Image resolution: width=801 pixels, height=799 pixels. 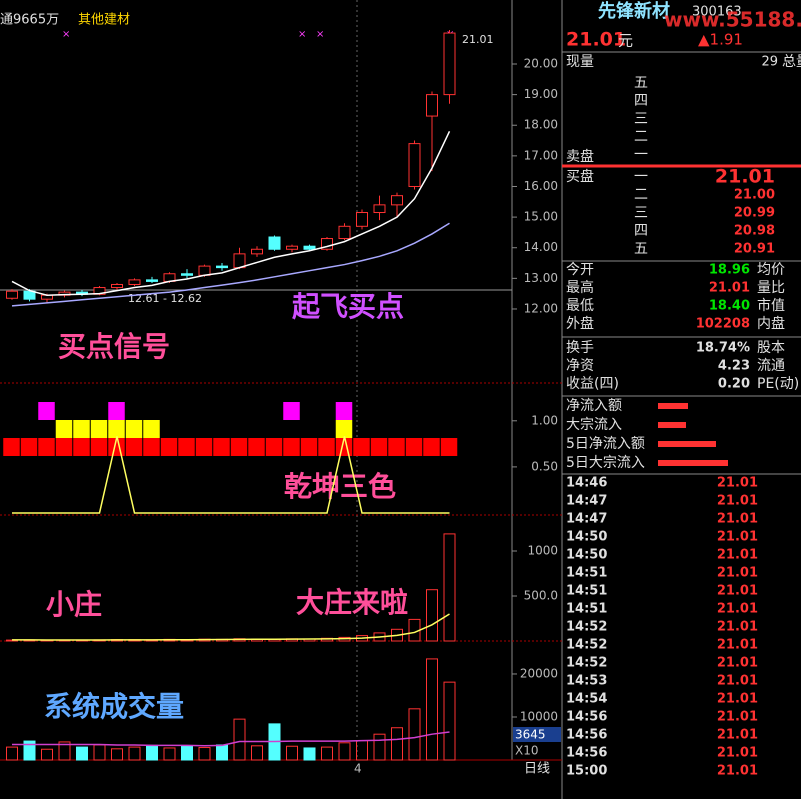 I want to click on stat-label: 市值, so click(x=771, y=305).